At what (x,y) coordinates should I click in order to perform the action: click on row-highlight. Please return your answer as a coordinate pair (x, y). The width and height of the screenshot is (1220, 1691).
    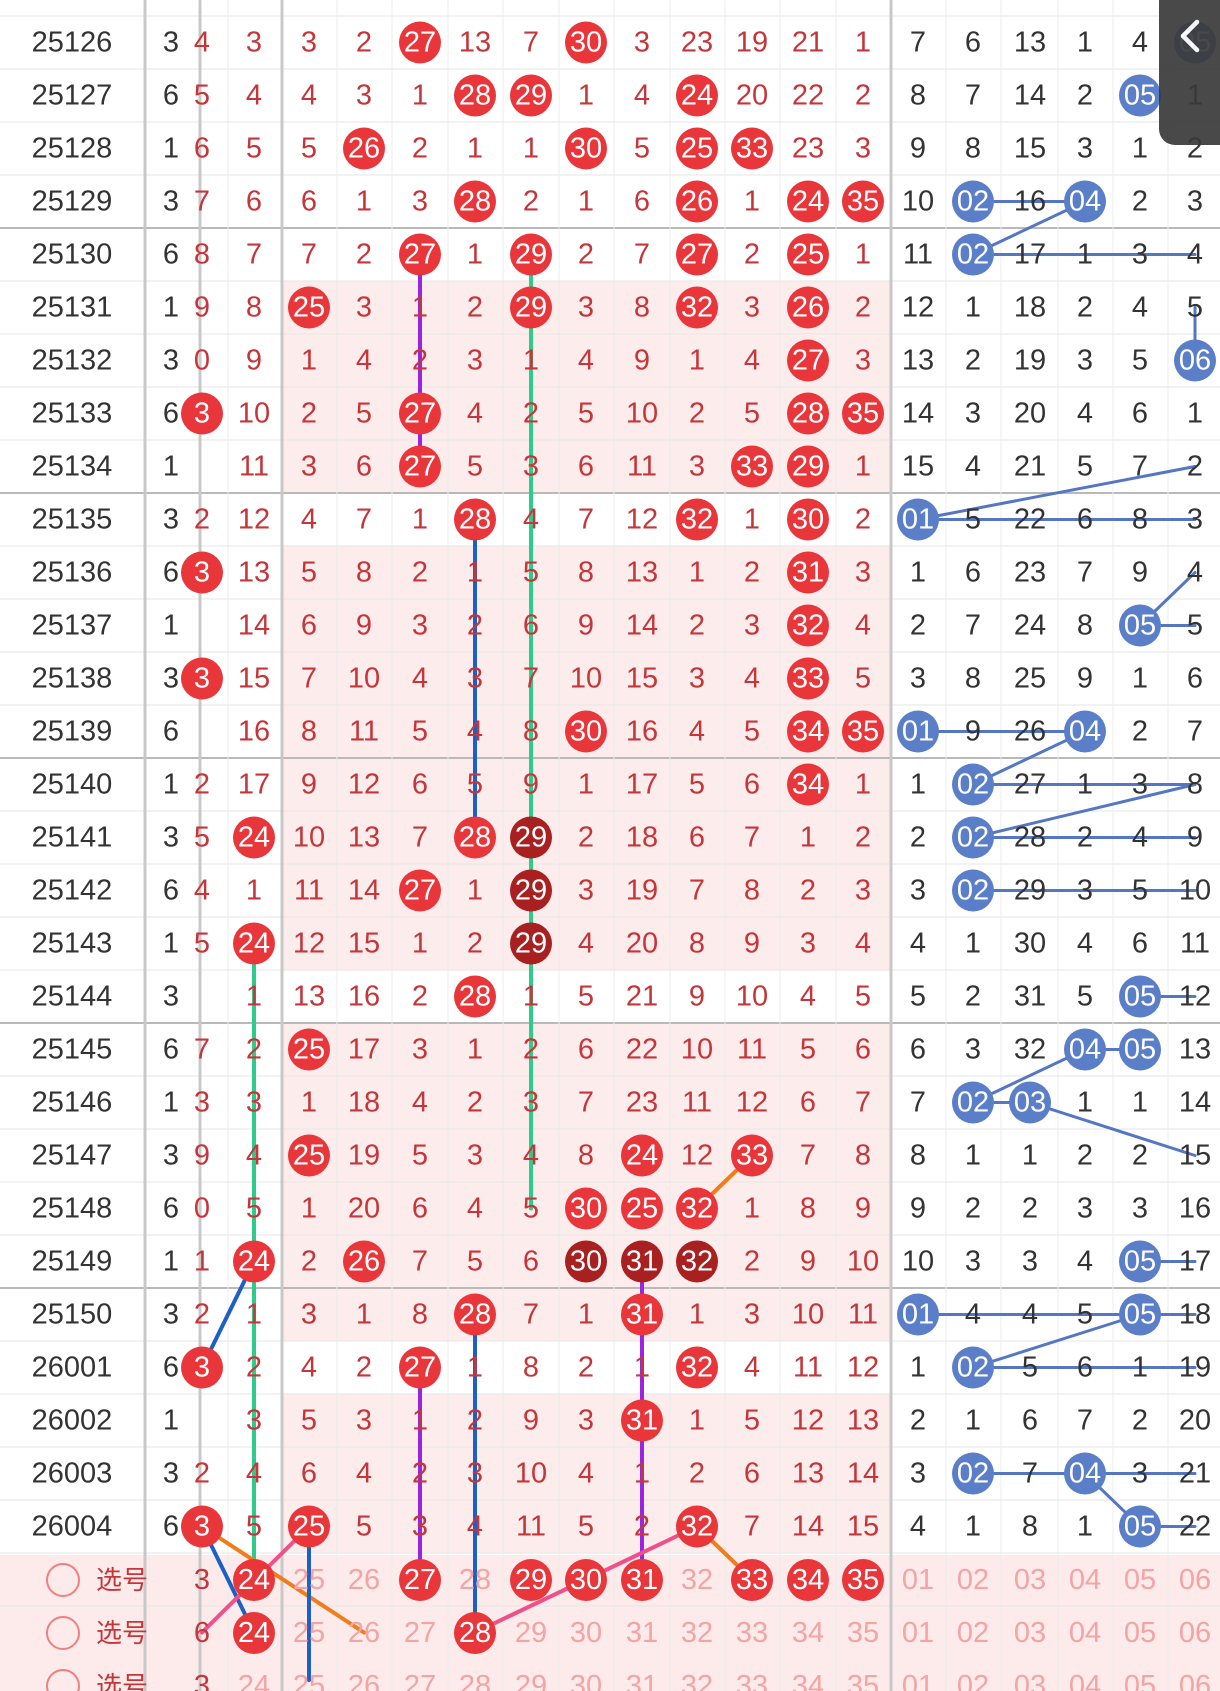
    Looking at the image, I should click on (587, 1526).